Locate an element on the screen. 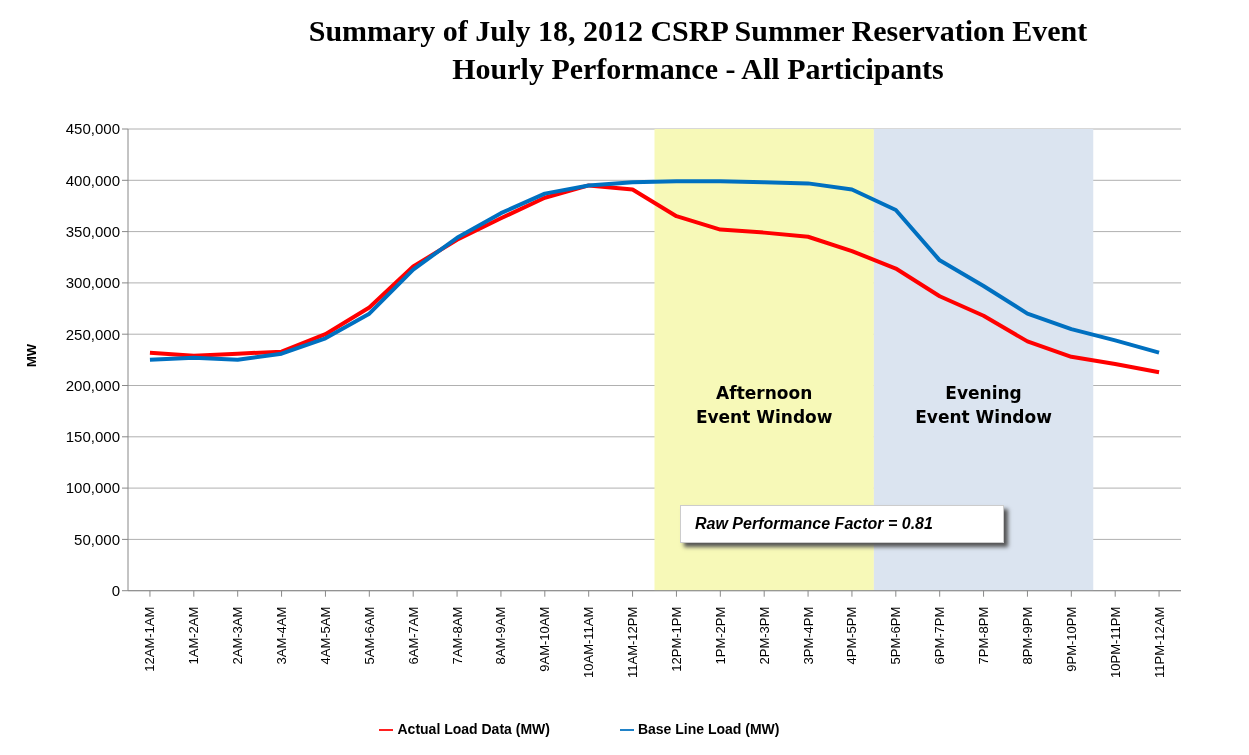 The image size is (1249, 755). x-tick-label: 3PM-4PM is located at coordinates (808, 635).